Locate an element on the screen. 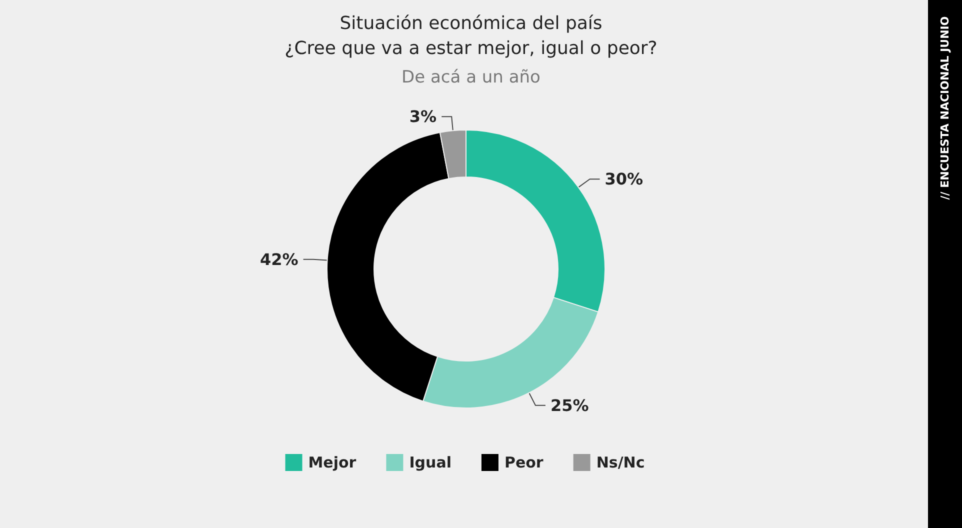 Image resolution: width=962 pixels, height=528 pixels. data-label: 3% is located at coordinates (423, 116).